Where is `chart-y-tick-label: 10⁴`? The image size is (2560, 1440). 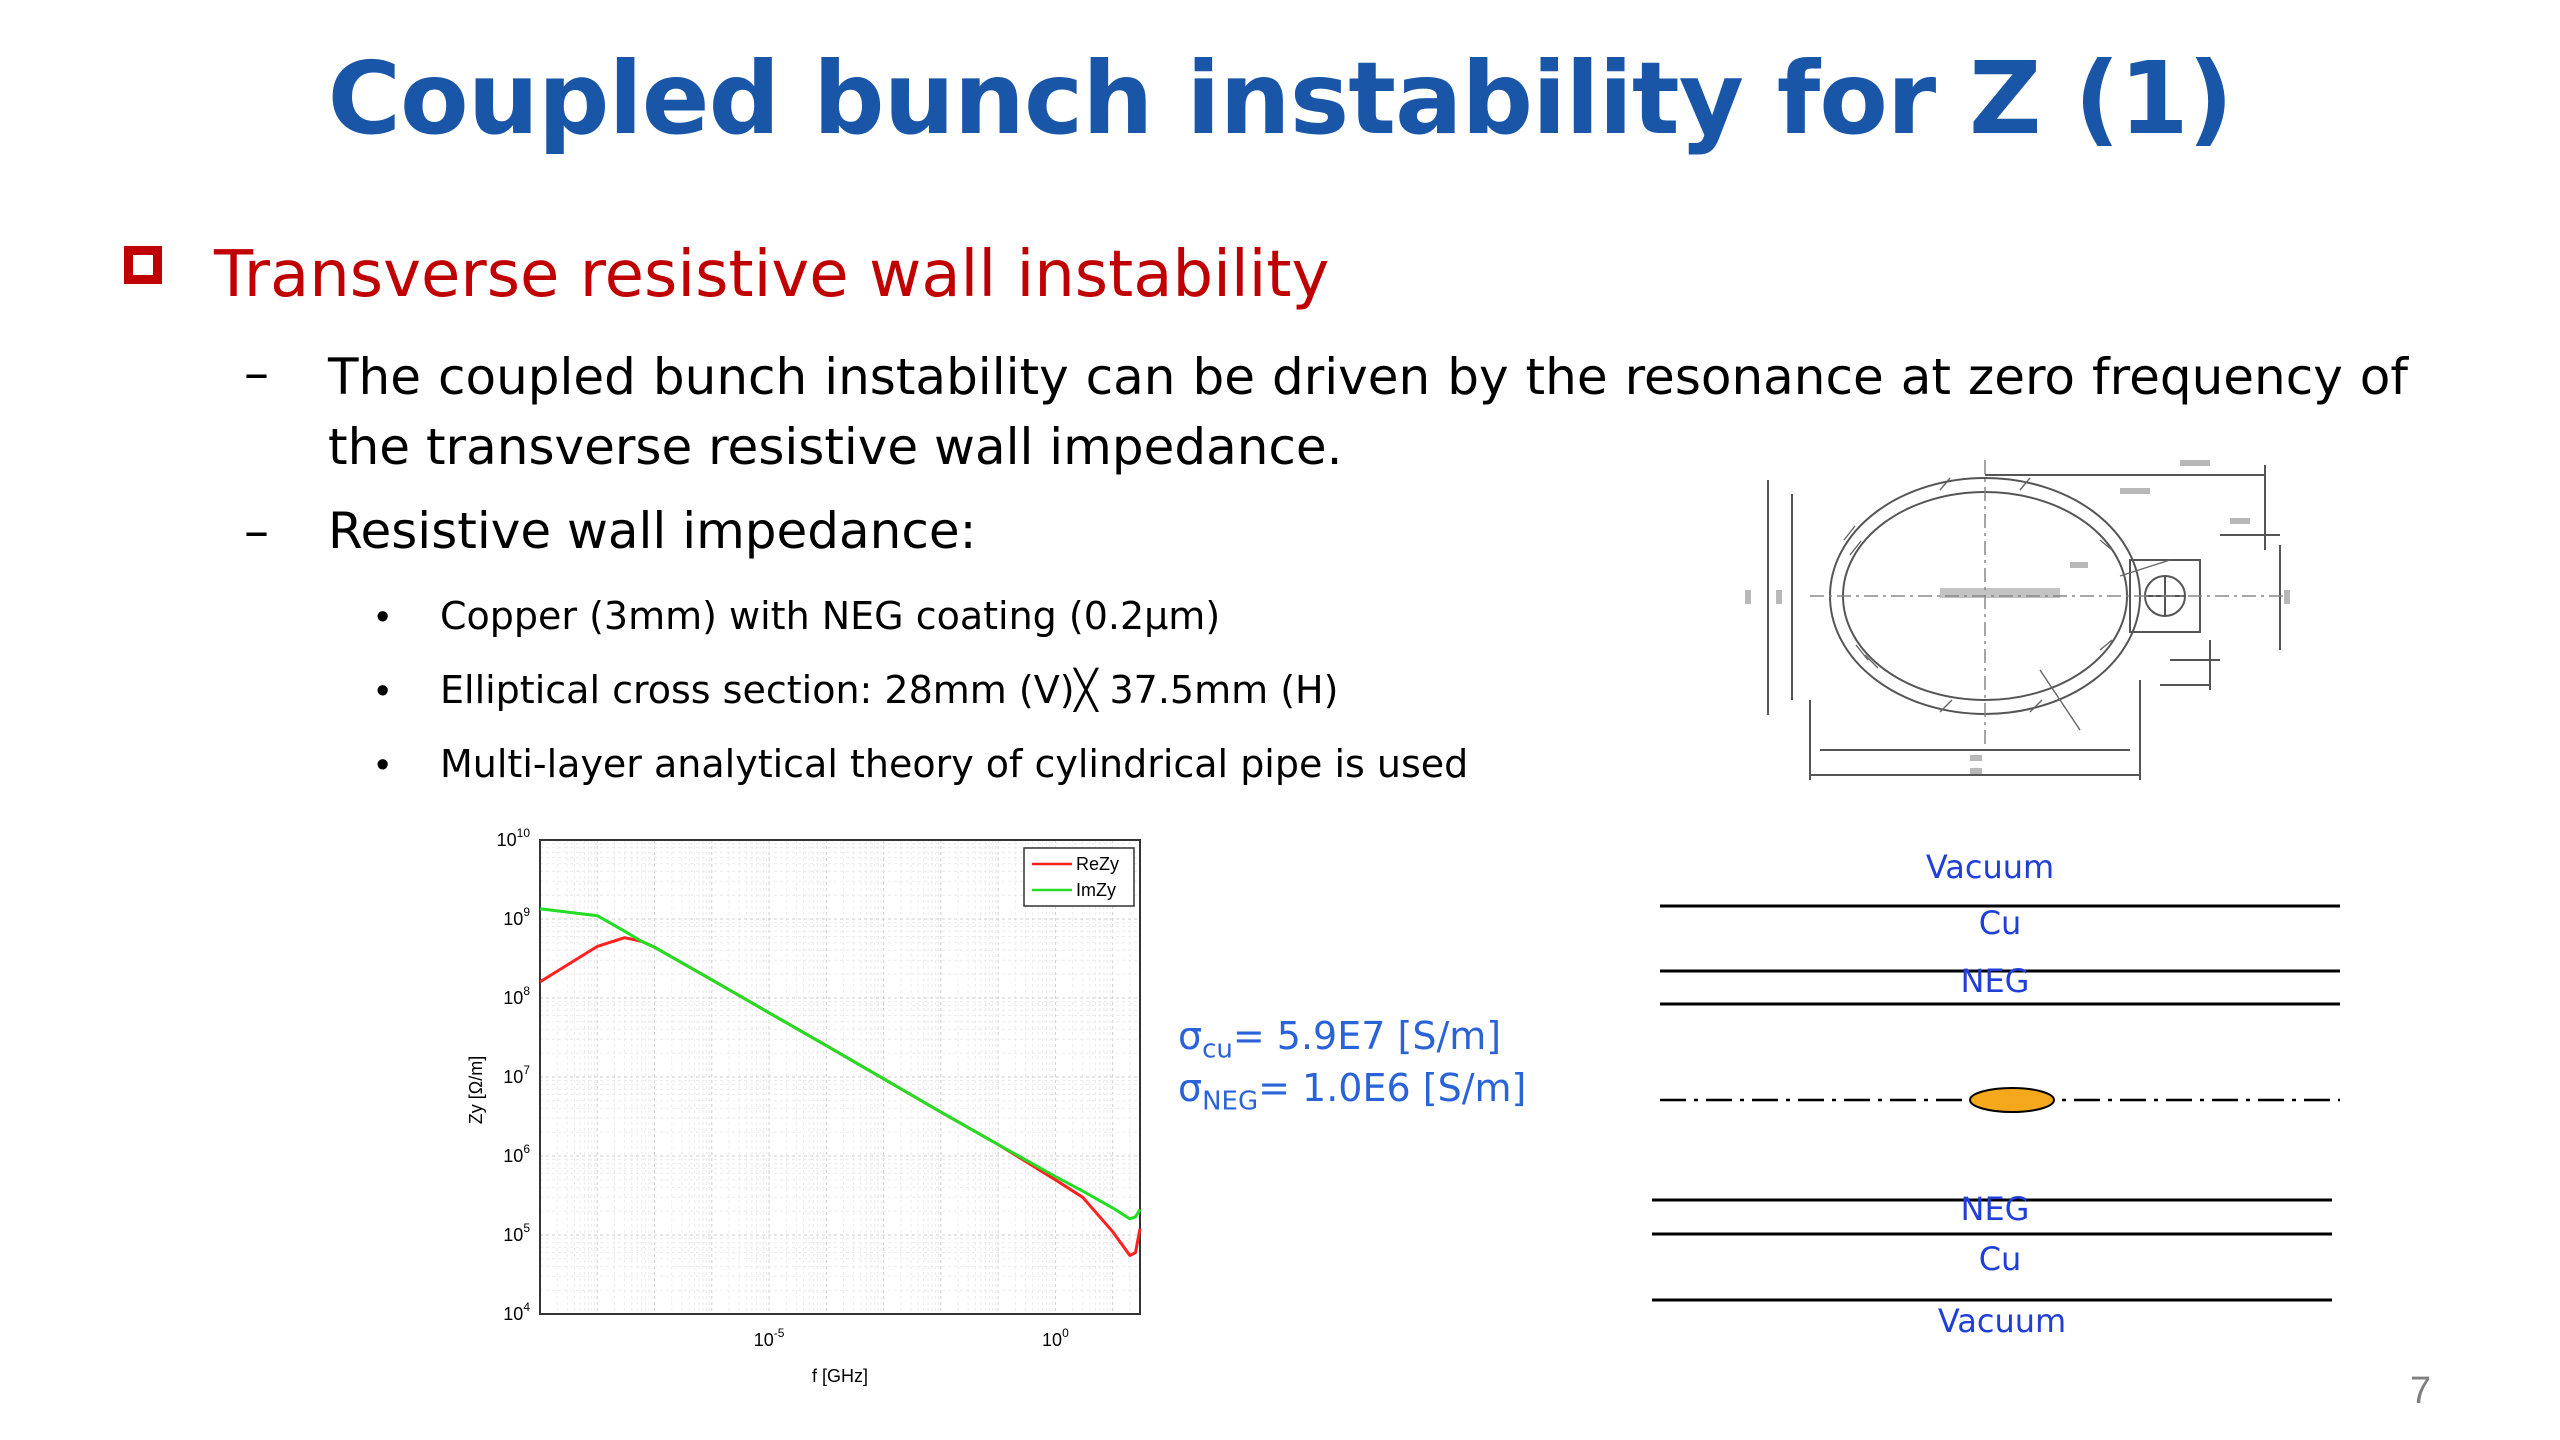
chart-y-tick-label: 10⁴ is located at coordinates (516, 1312).